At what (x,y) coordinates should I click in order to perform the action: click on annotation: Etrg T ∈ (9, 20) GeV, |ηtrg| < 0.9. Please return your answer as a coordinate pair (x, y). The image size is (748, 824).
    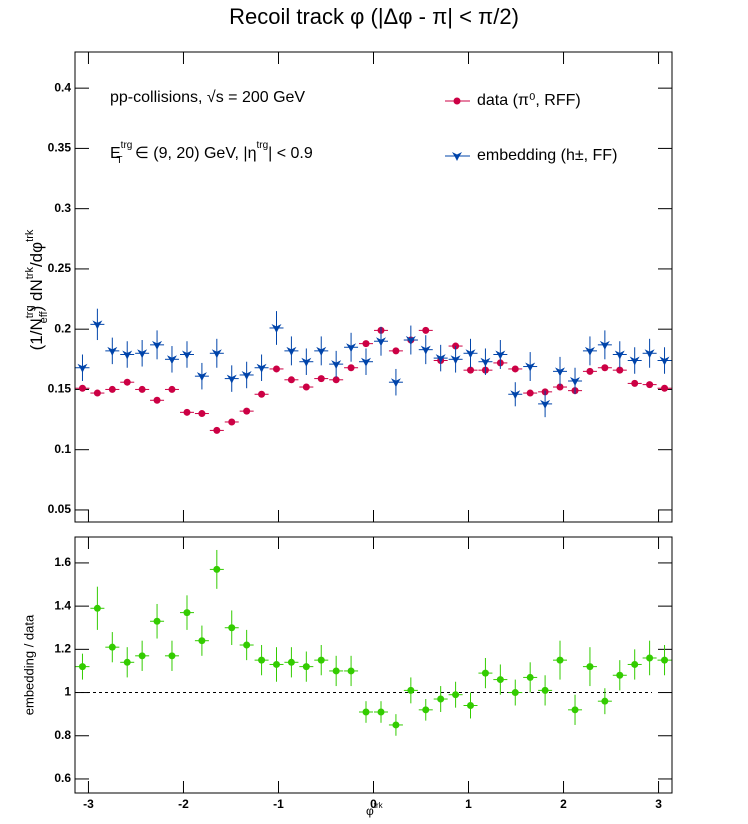
    Looking at the image, I should click on (211, 153).